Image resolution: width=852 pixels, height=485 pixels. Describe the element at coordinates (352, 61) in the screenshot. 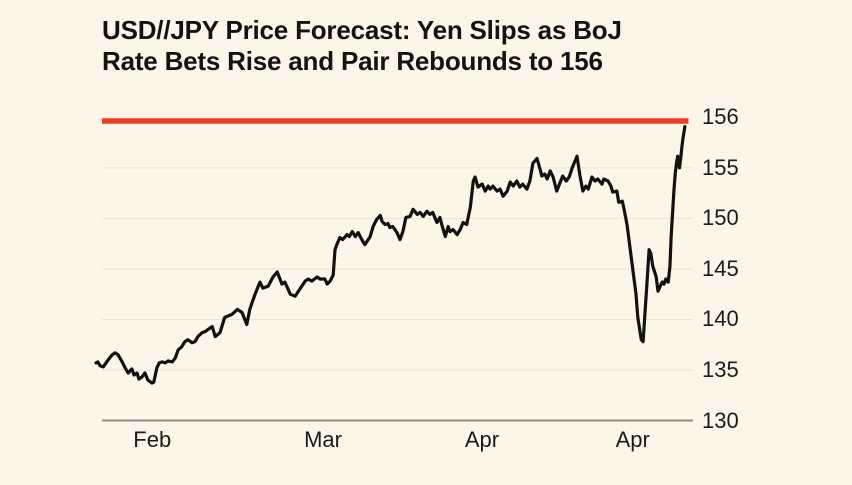

I see `chart-title-line2: Rate Bets Rise and Pair Rebounds to 156` at that location.